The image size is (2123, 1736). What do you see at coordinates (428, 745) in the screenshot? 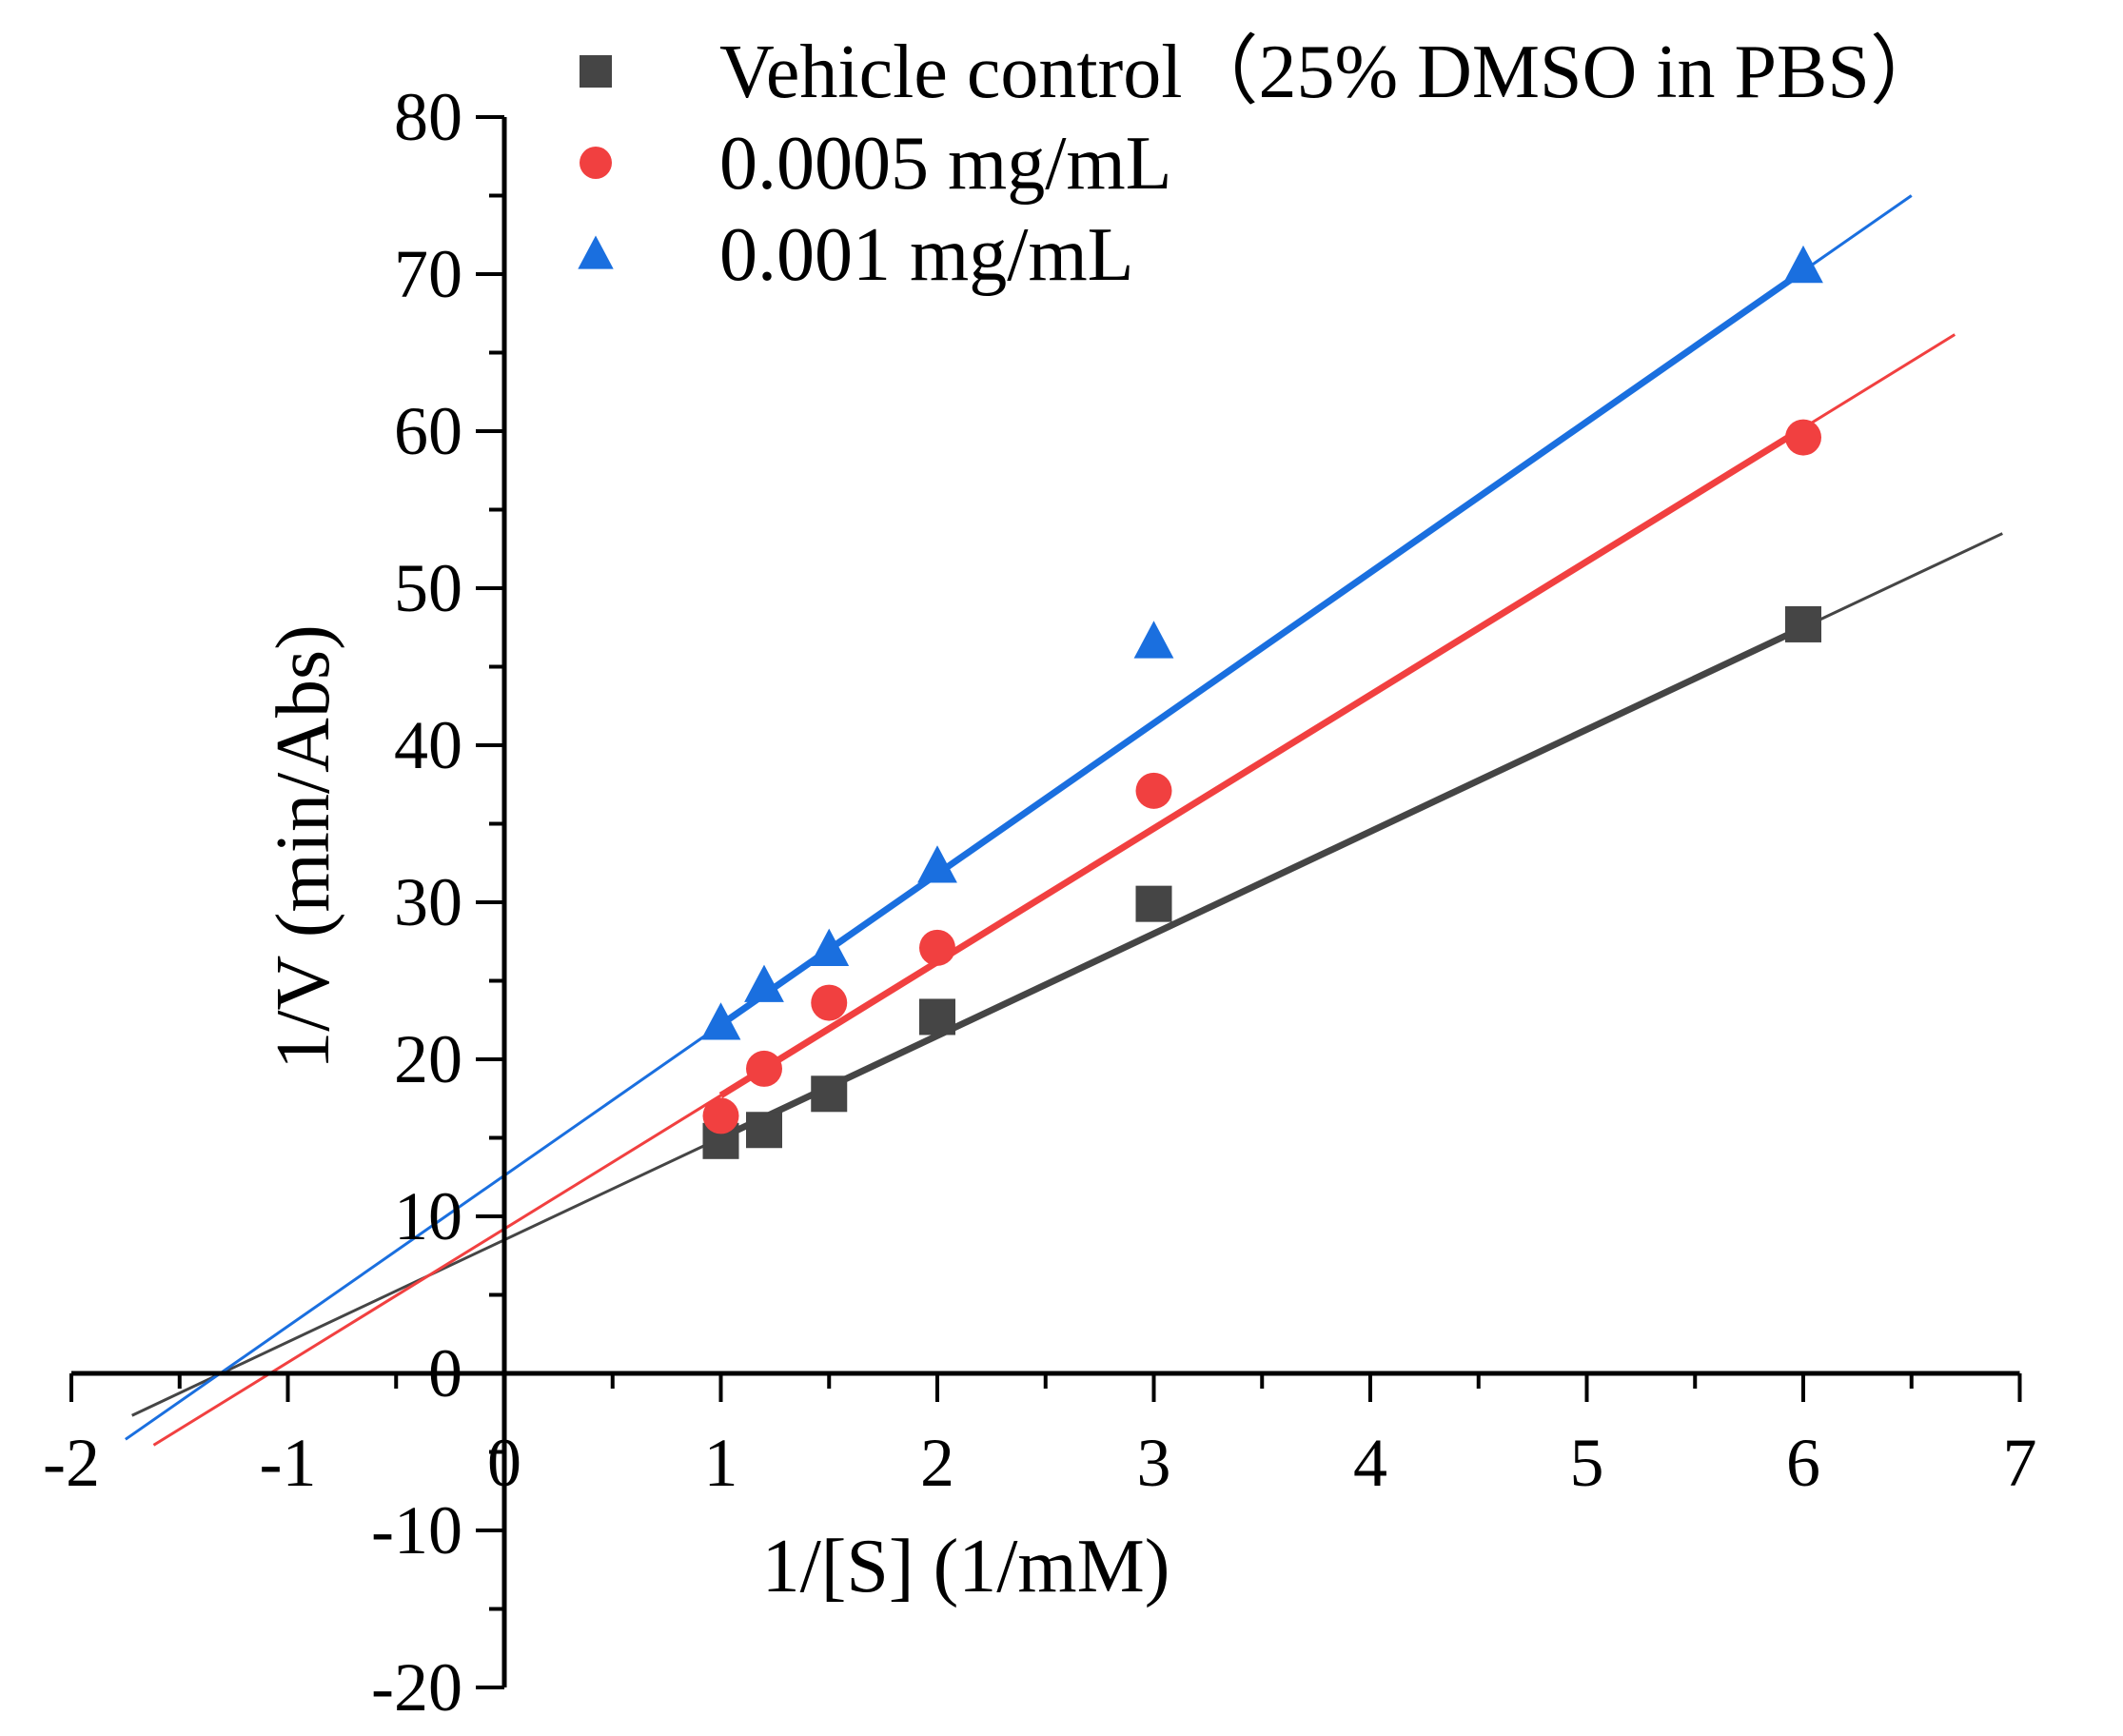
I see `y-tick-label: 40` at bounding box center [428, 745].